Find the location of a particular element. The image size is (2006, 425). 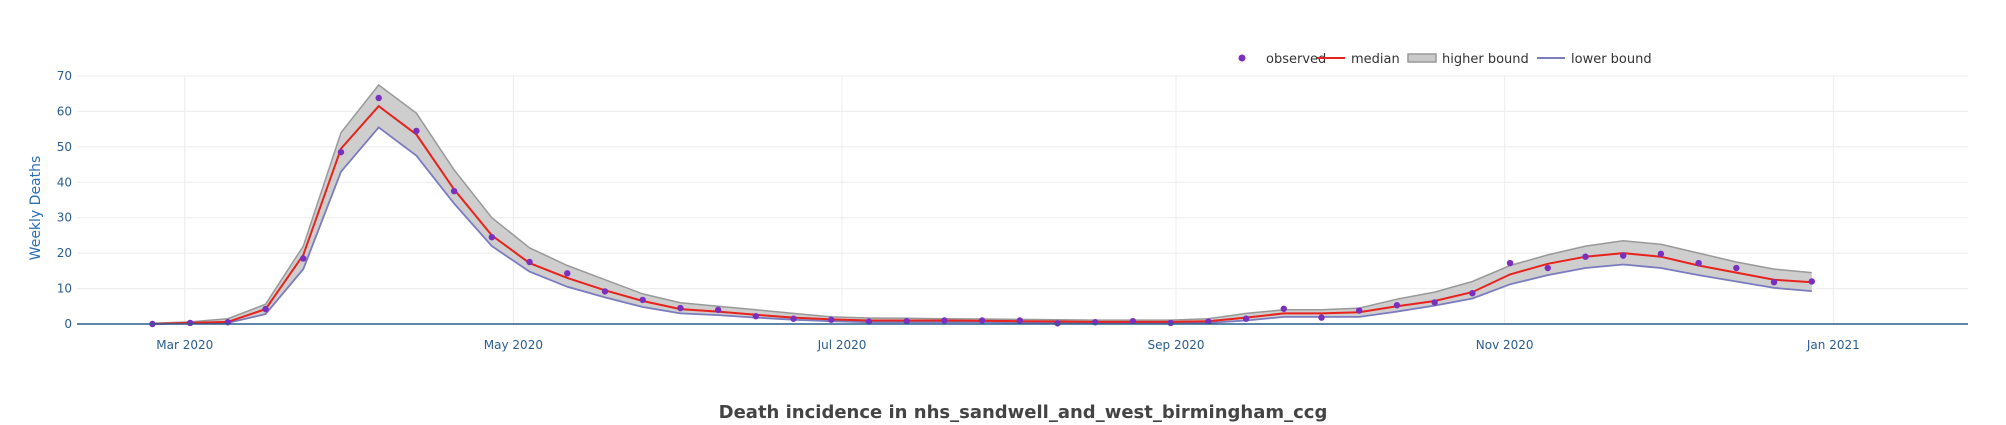

legend-label: median is located at coordinates (1375, 59).